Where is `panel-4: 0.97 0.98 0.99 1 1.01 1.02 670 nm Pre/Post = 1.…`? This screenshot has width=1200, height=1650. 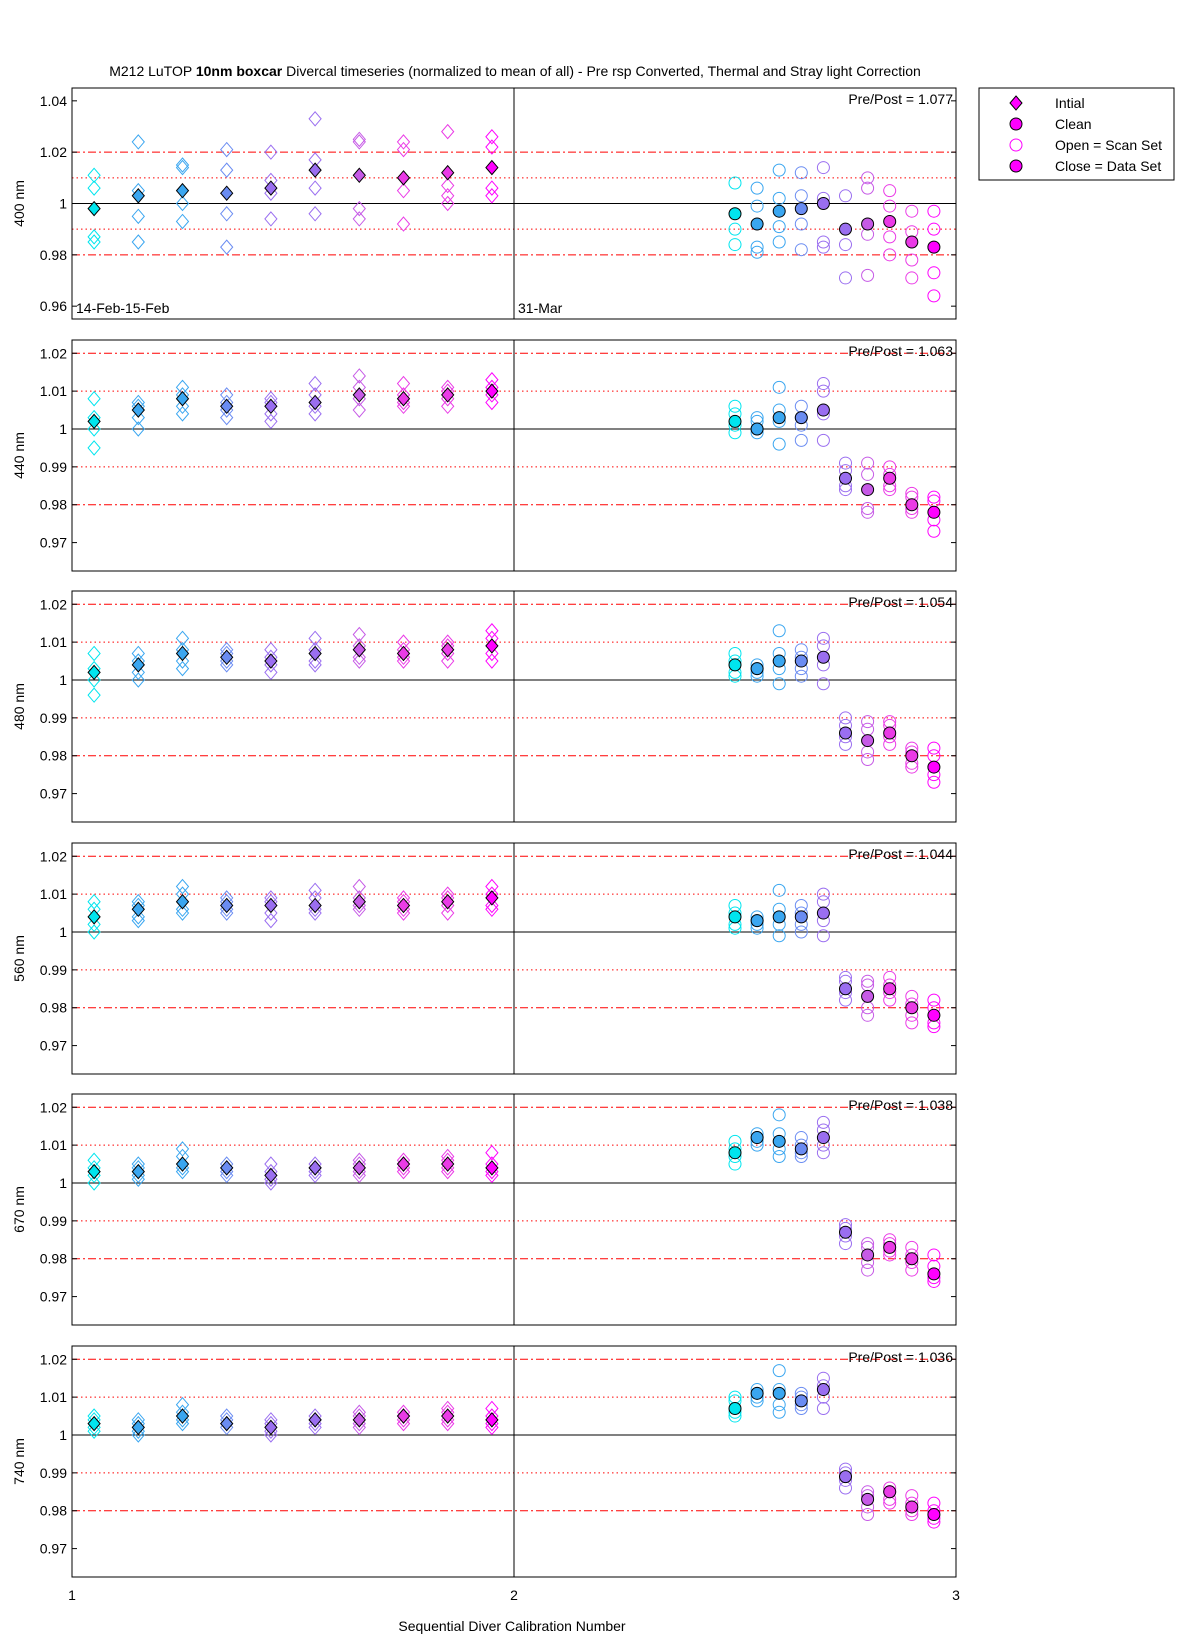 panel-4: 0.97 0.98 0.99 1 1.01 1.02 670 nm Pre/Post = 1.… is located at coordinates (484, 1209).